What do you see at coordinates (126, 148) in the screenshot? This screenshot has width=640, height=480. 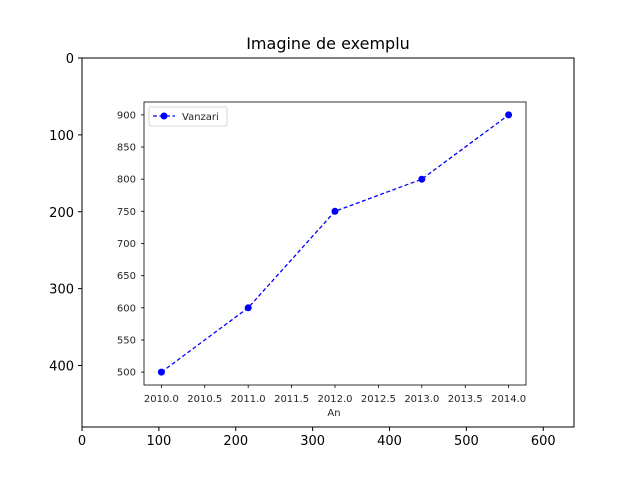 I see `inner-y-tick-label: 850` at bounding box center [126, 148].